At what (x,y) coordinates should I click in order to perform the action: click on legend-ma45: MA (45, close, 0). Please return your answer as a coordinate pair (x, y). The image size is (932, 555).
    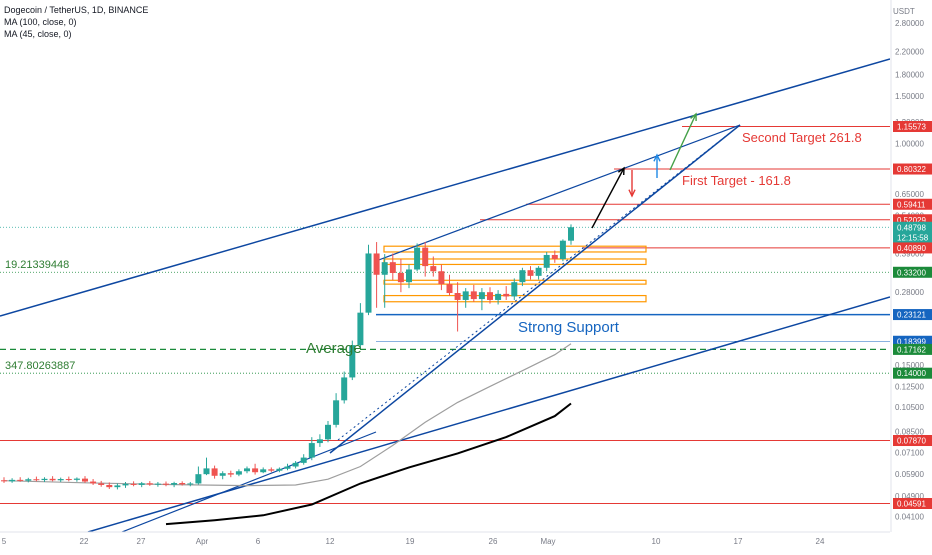
    Looking at the image, I should click on (38, 34).